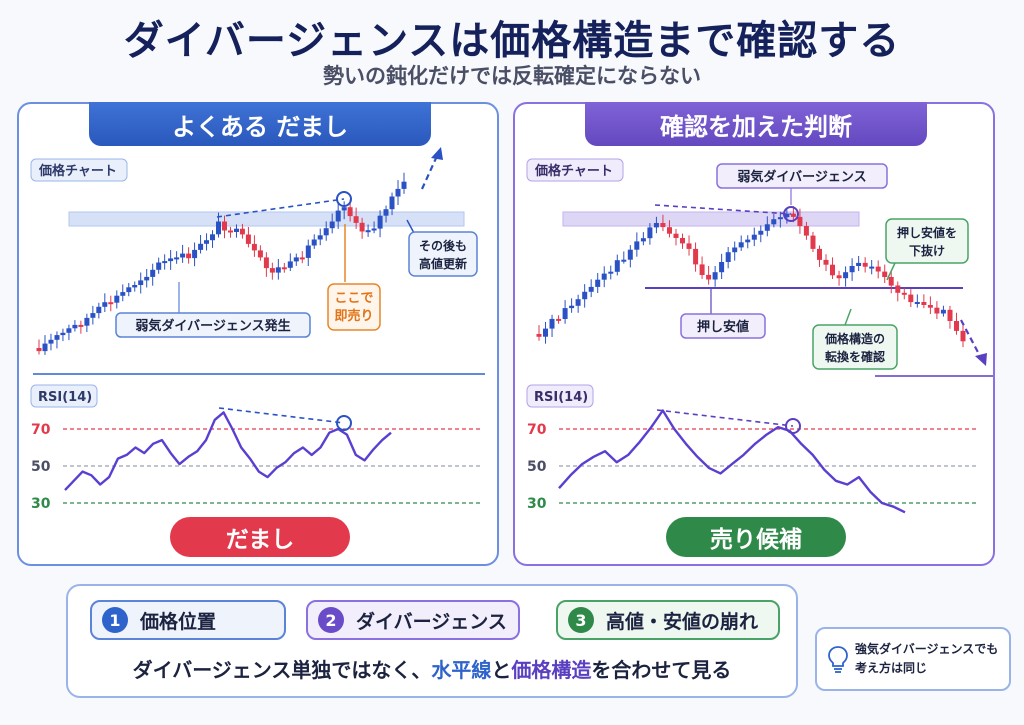 The image size is (1024, 725). I want to click on pullback-low-box, so click(723, 326).